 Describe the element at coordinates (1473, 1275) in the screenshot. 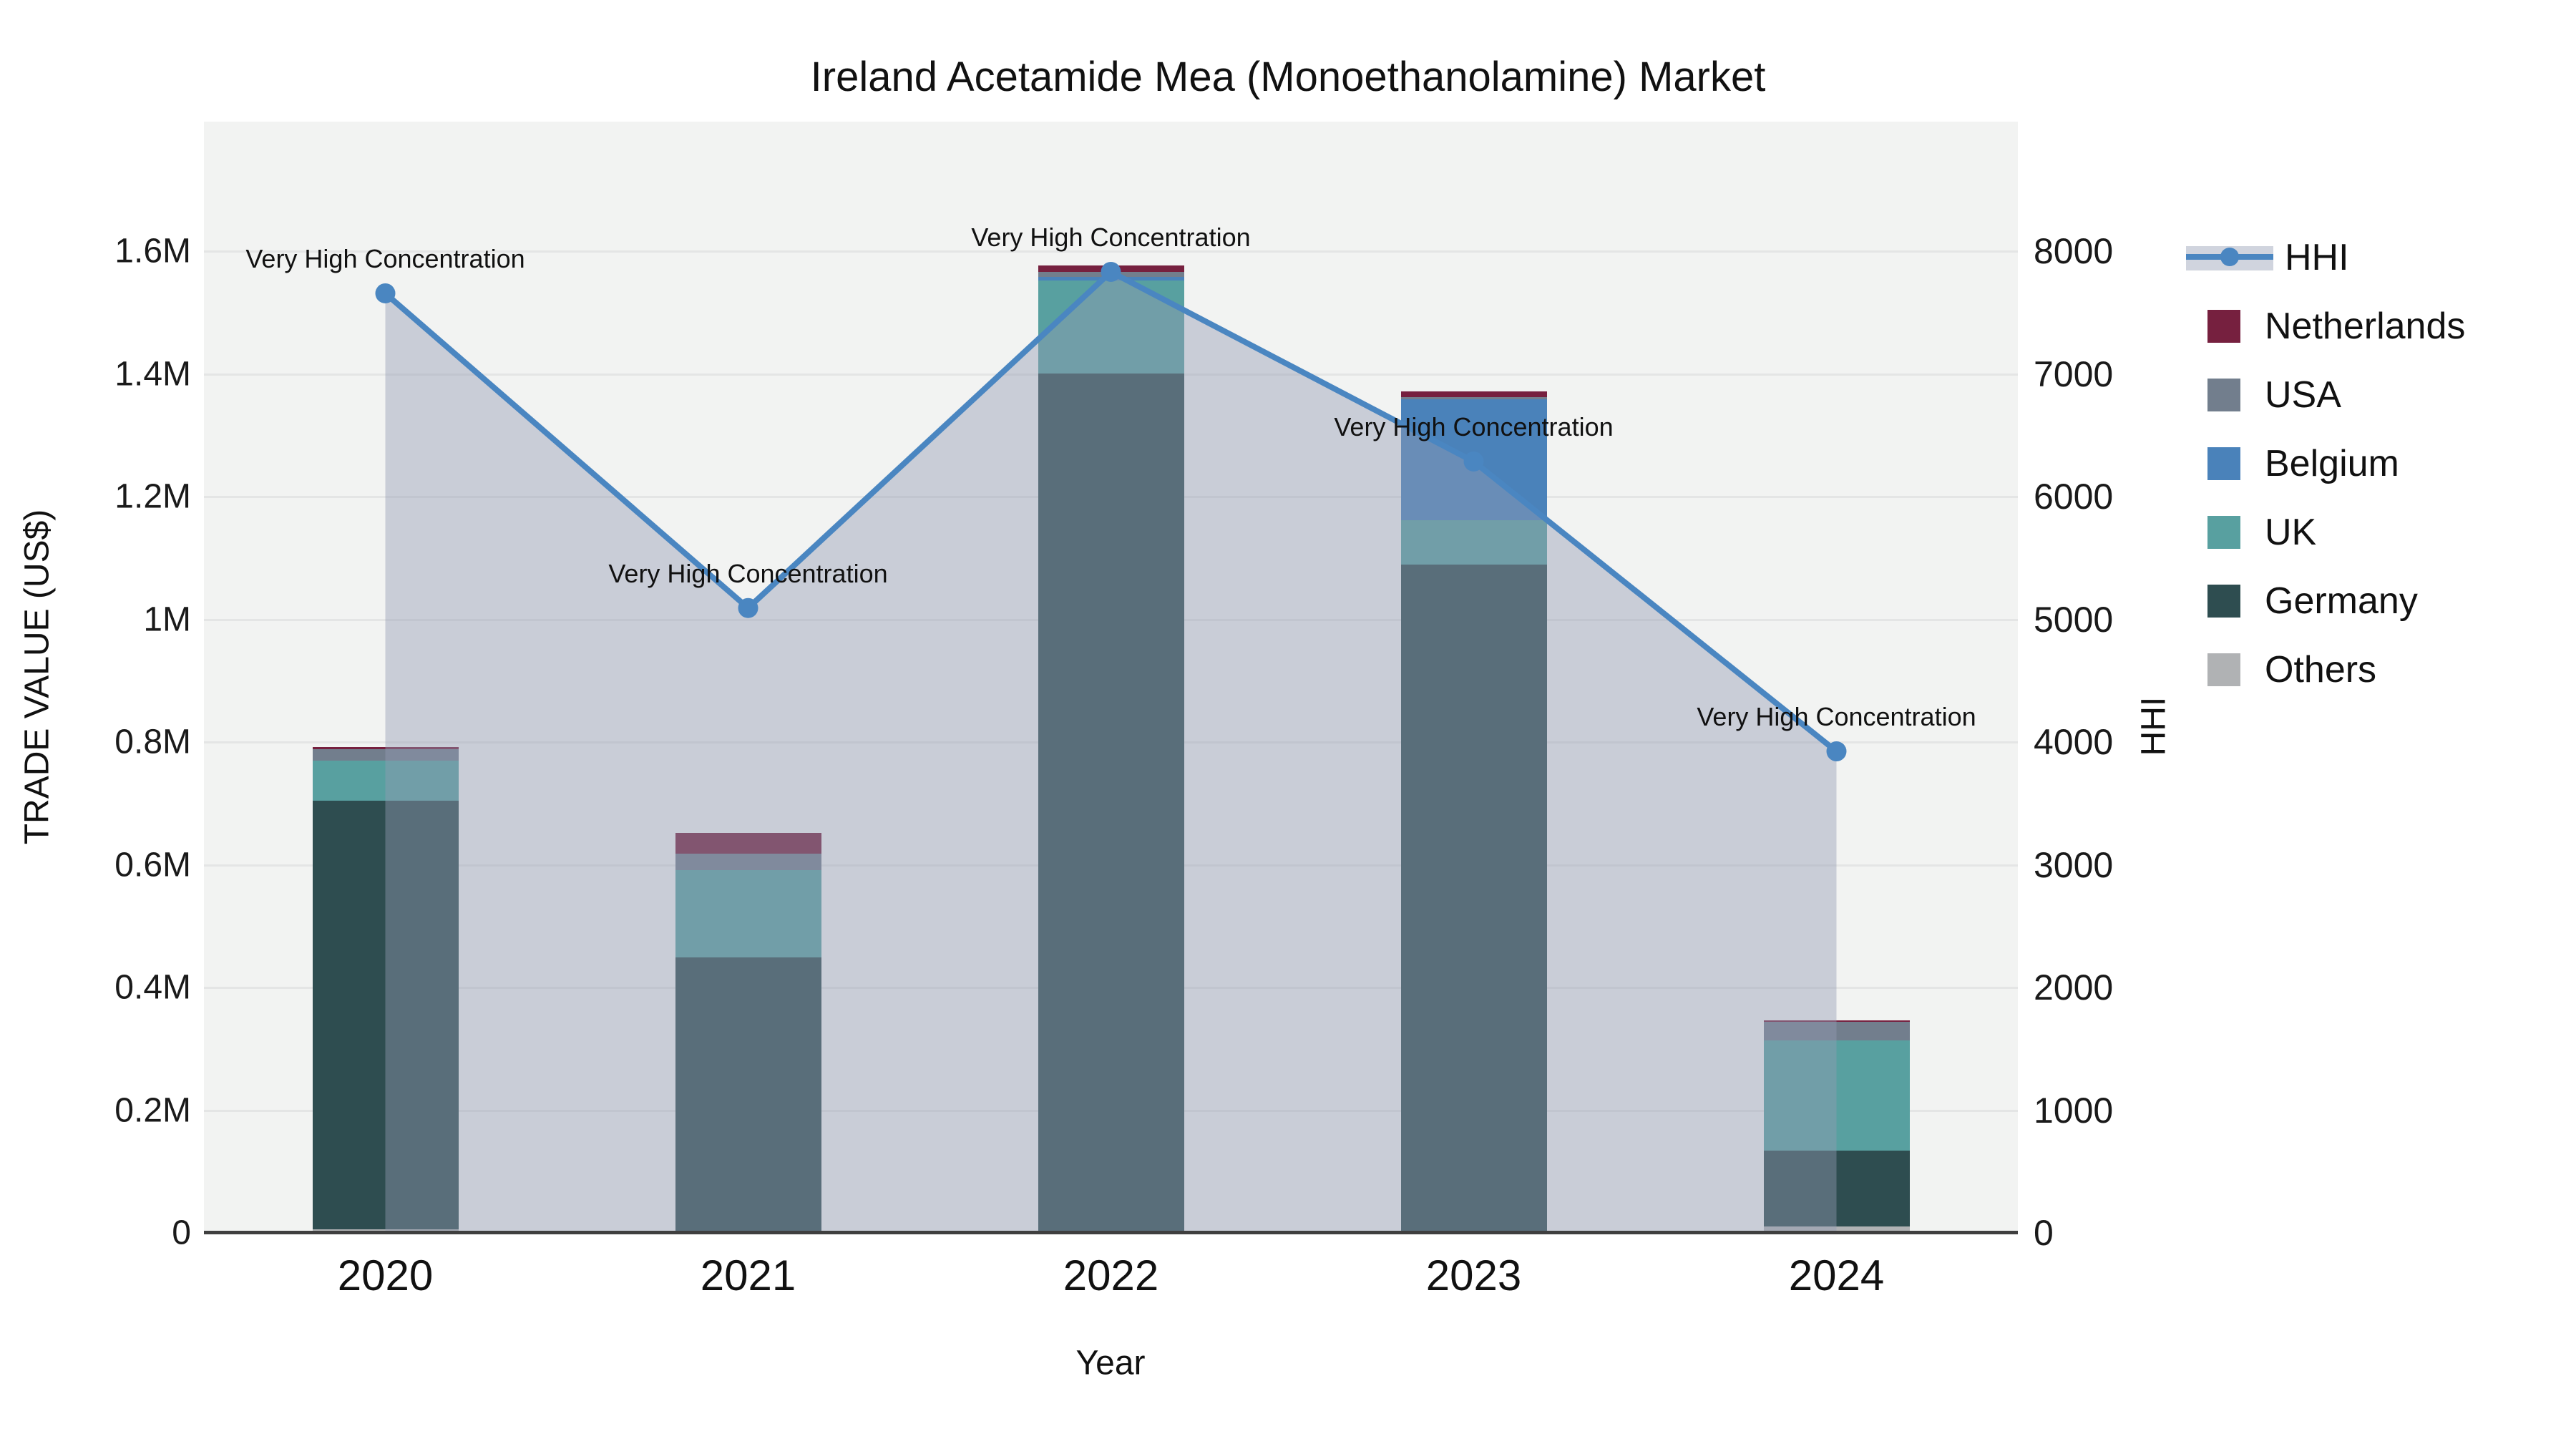

I see `x-tick-2023: 2023` at that location.